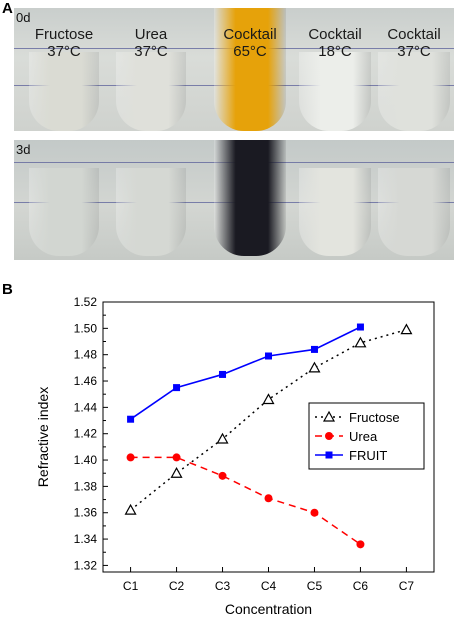 Image resolution: width=454 pixels, height=624 pixels. Describe the element at coordinates (131, 586) in the screenshot. I see `x-tick-label: C1` at that location.